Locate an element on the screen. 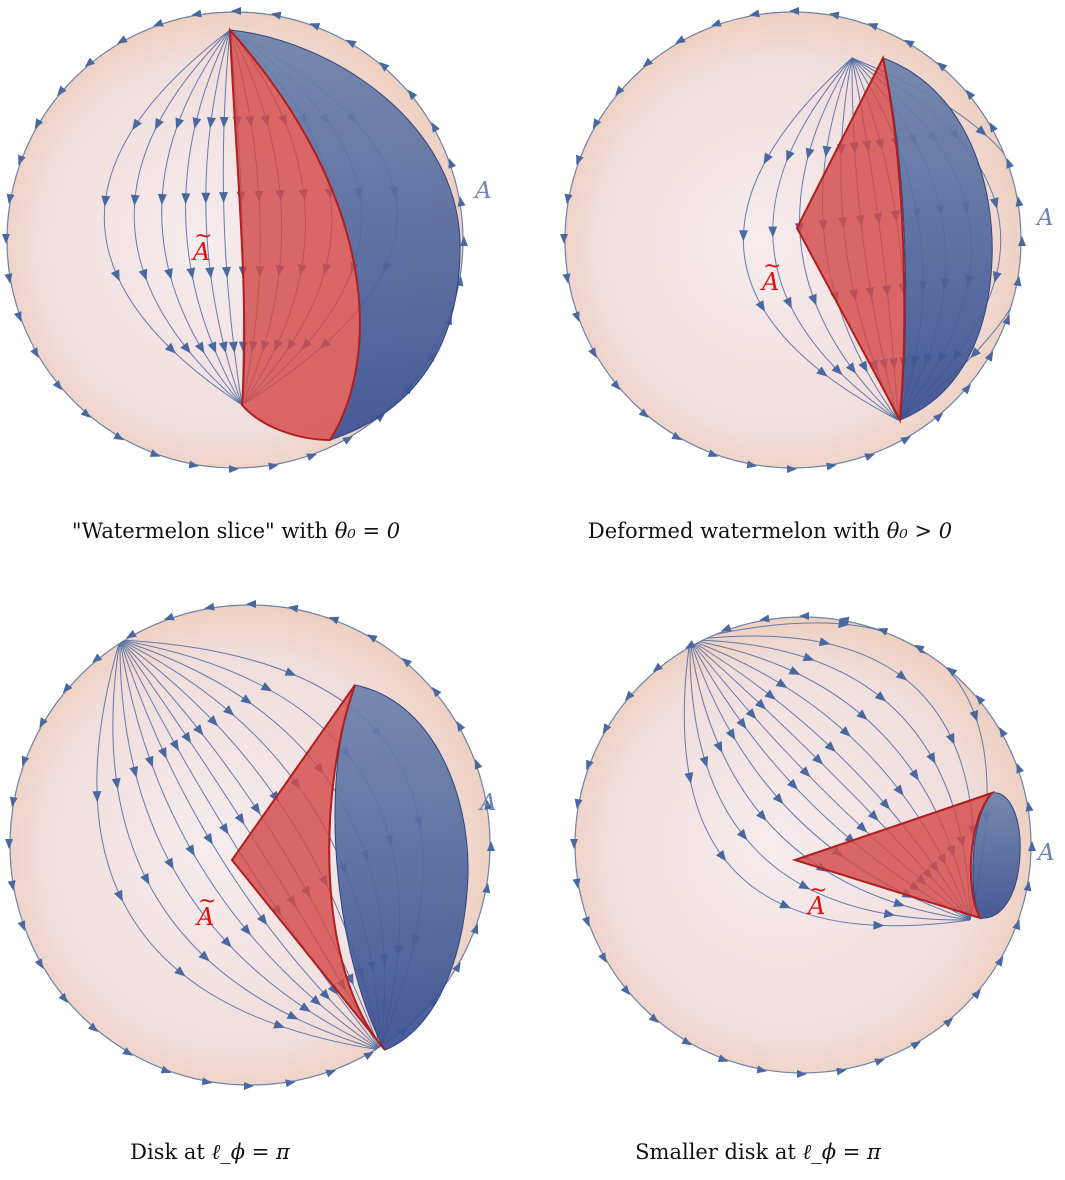 Image resolution: width=1065 pixels, height=1180 pixels. caption-watermelon-slice: "Watermelon slice" with θ₀ = 0 is located at coordinates (236, 531).